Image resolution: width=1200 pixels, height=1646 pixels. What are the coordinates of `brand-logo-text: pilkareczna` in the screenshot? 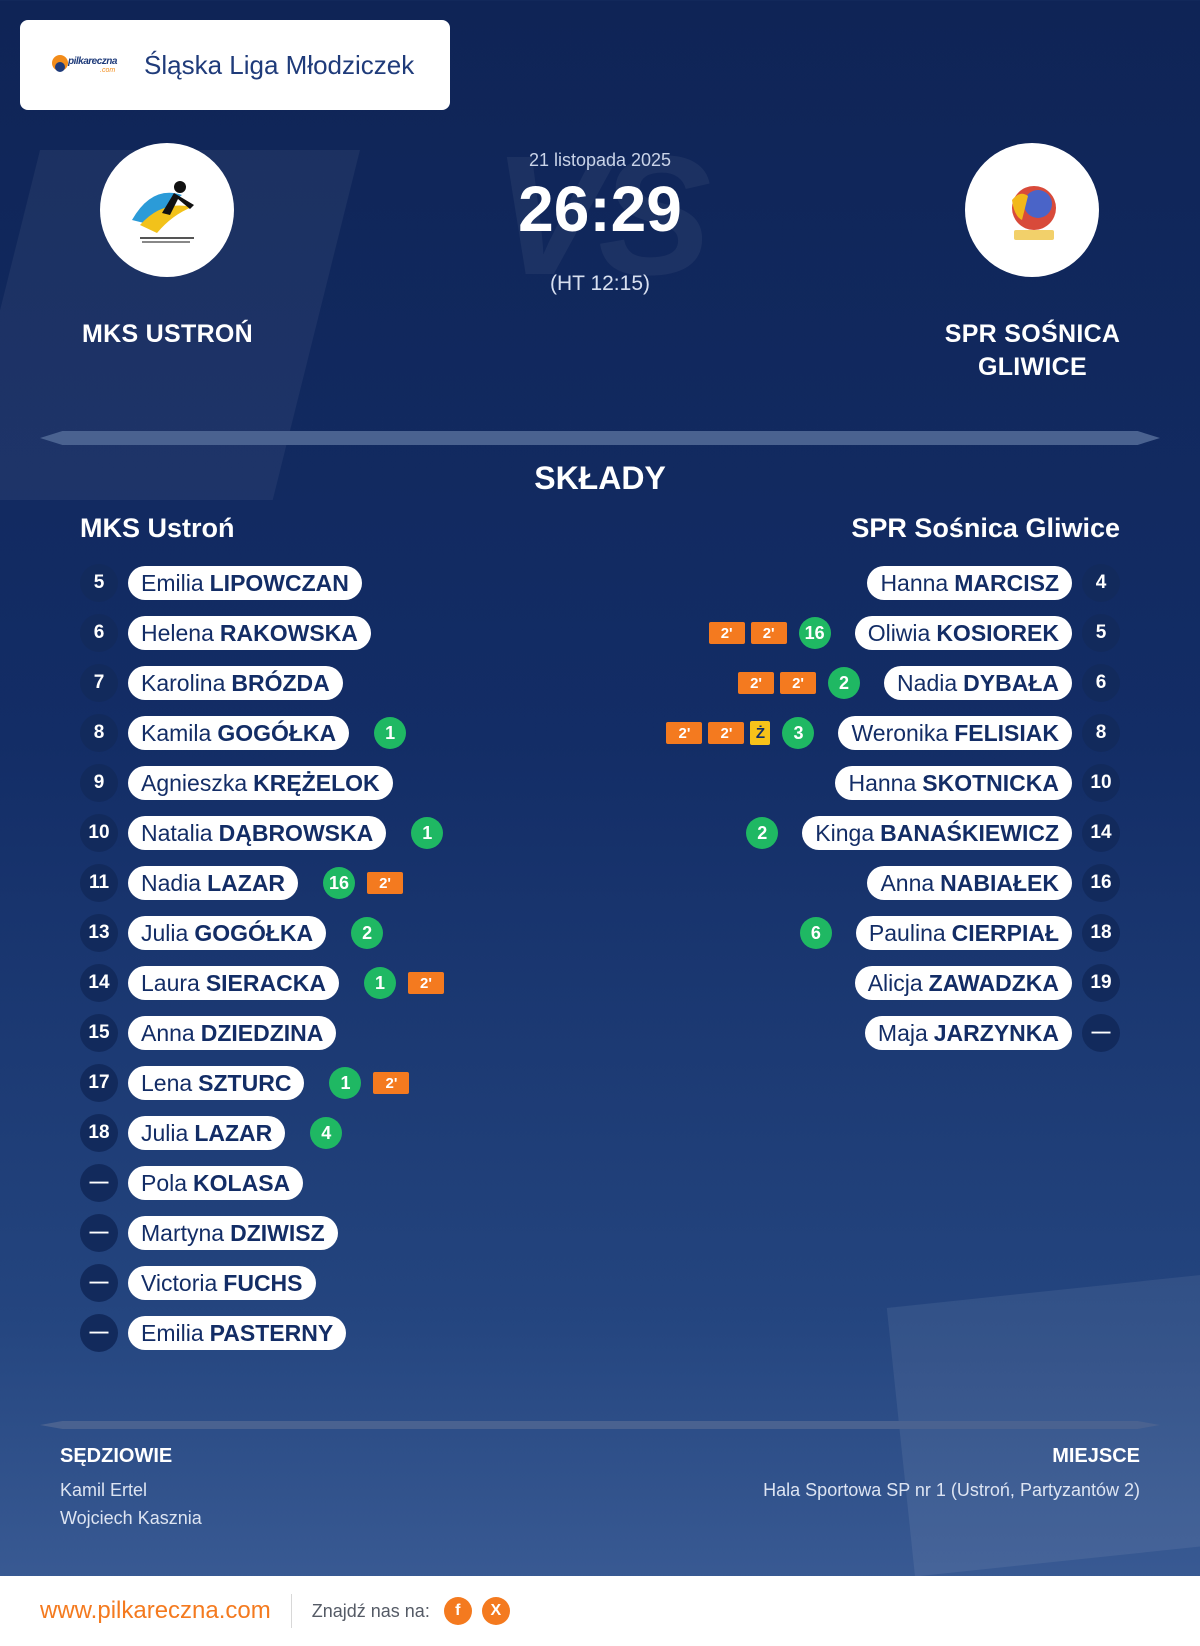 It's located at (92, 61).